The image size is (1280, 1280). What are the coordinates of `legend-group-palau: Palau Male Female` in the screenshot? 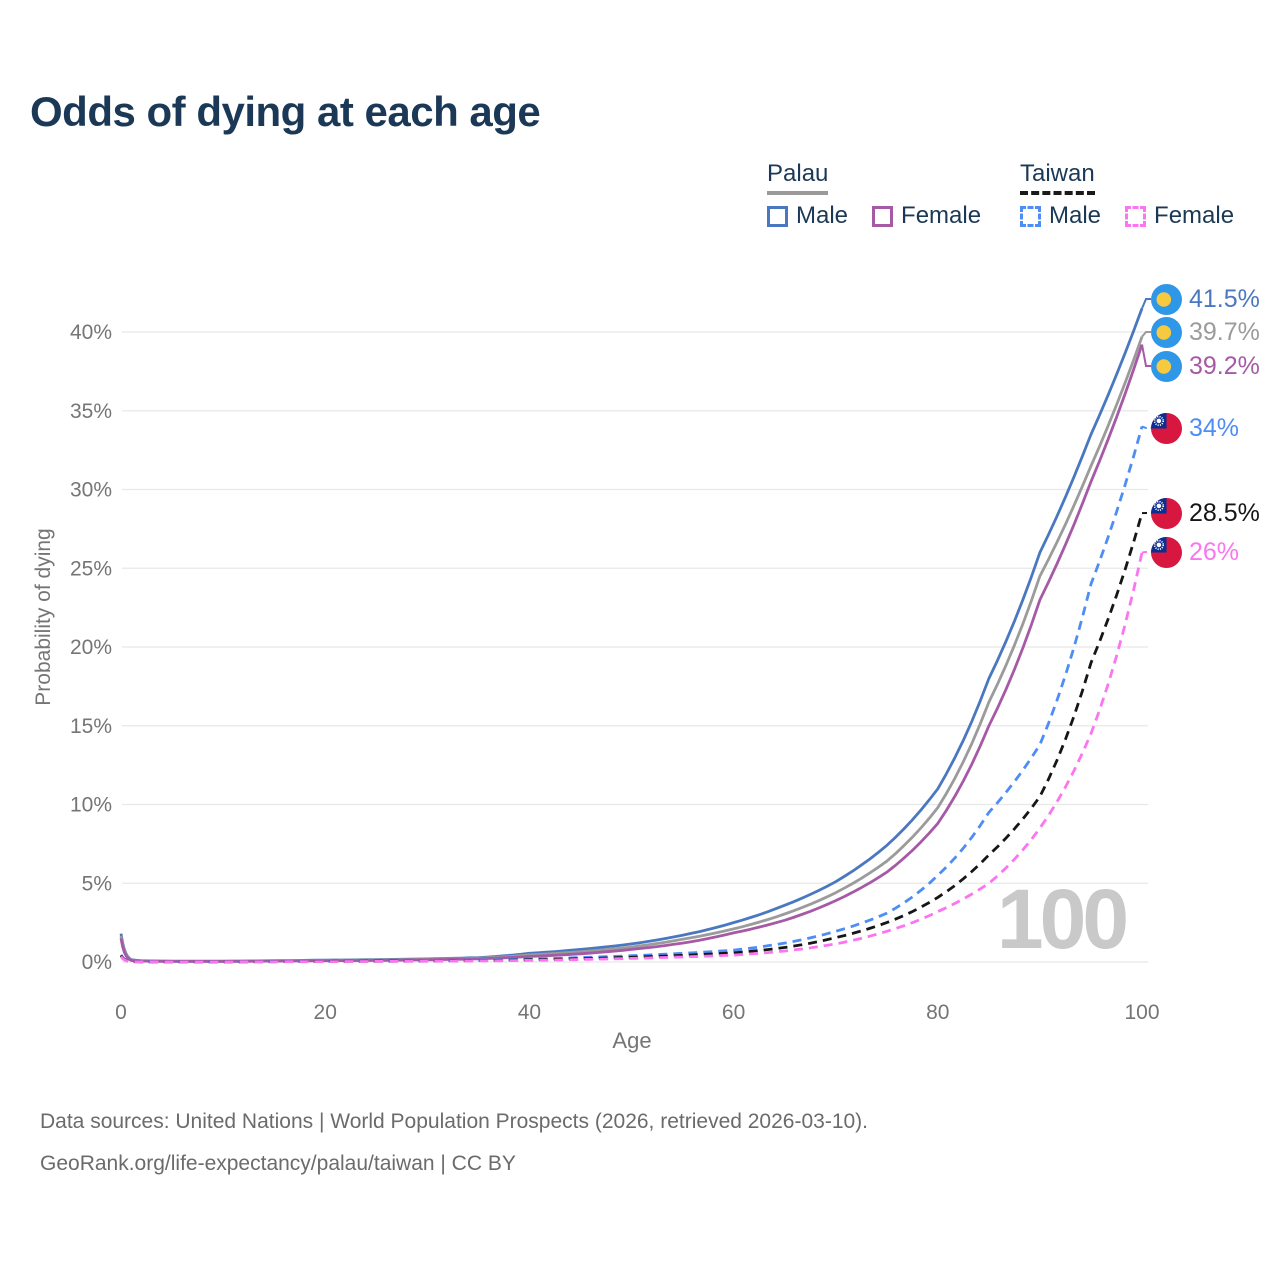 It's located at (874, 195).